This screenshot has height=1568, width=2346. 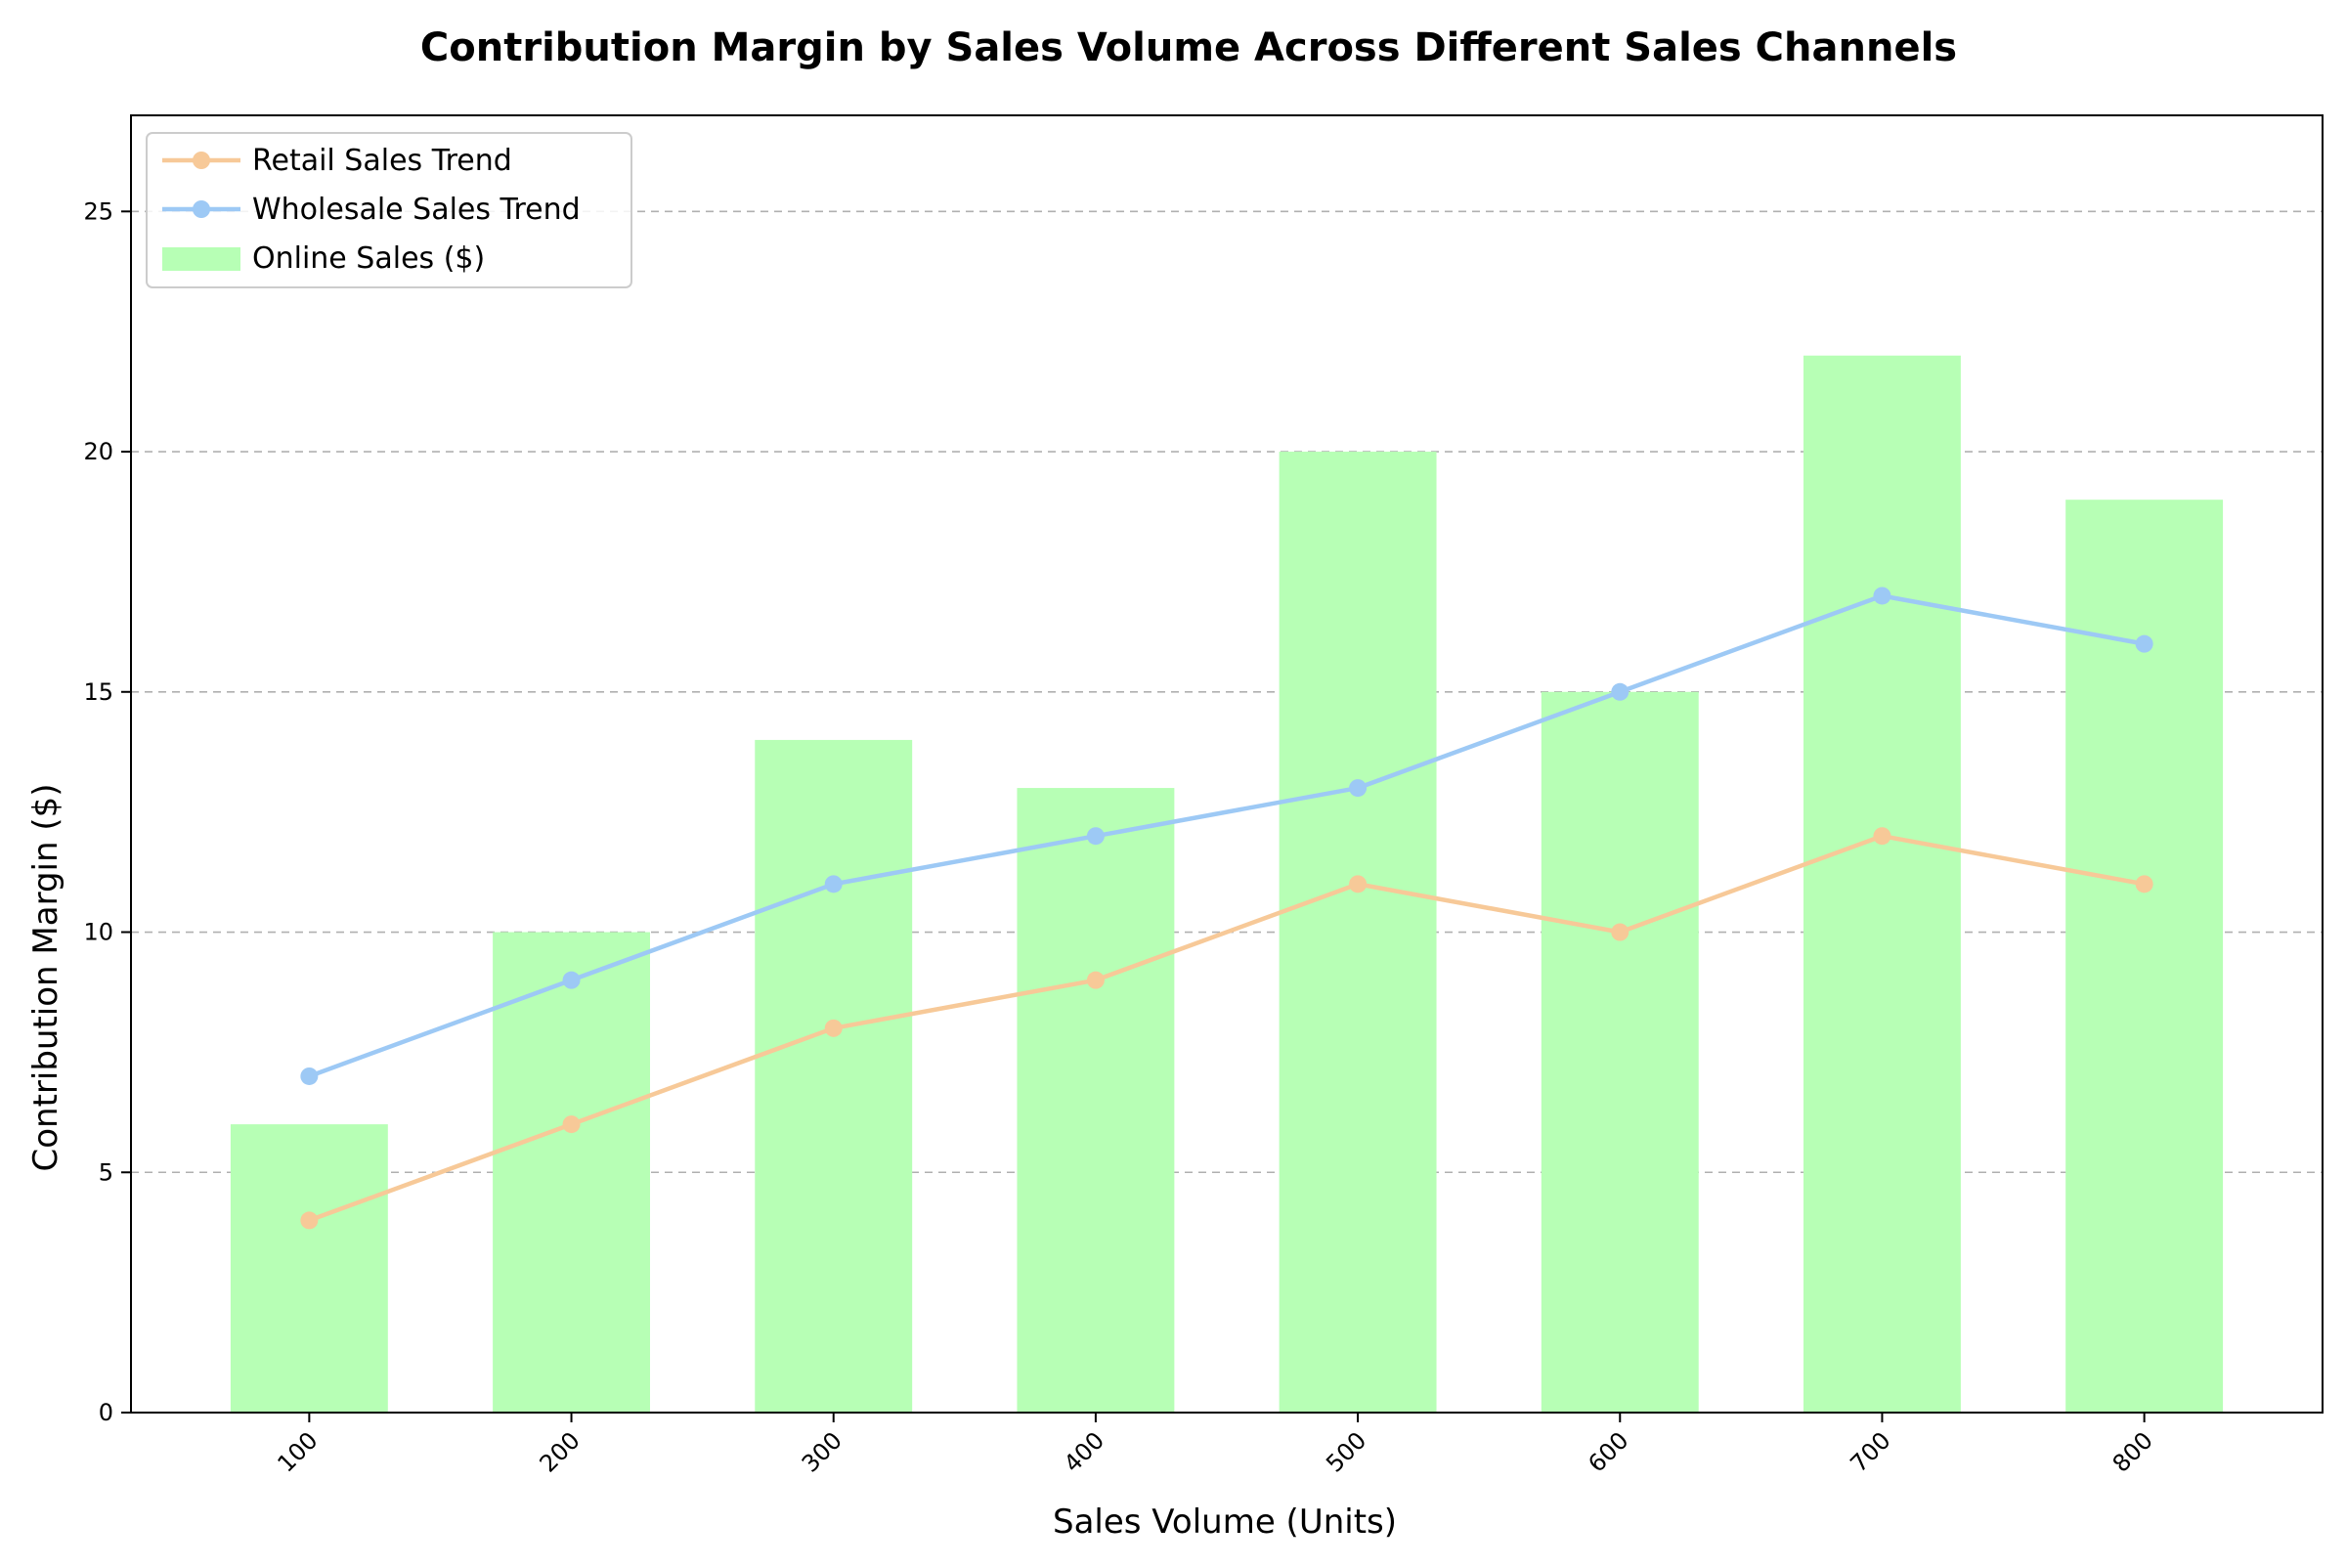 What do you see at coordinates (98, 452) in the screenshot?
I see `y-tick-label: 20` at bounding box center [98, 452].